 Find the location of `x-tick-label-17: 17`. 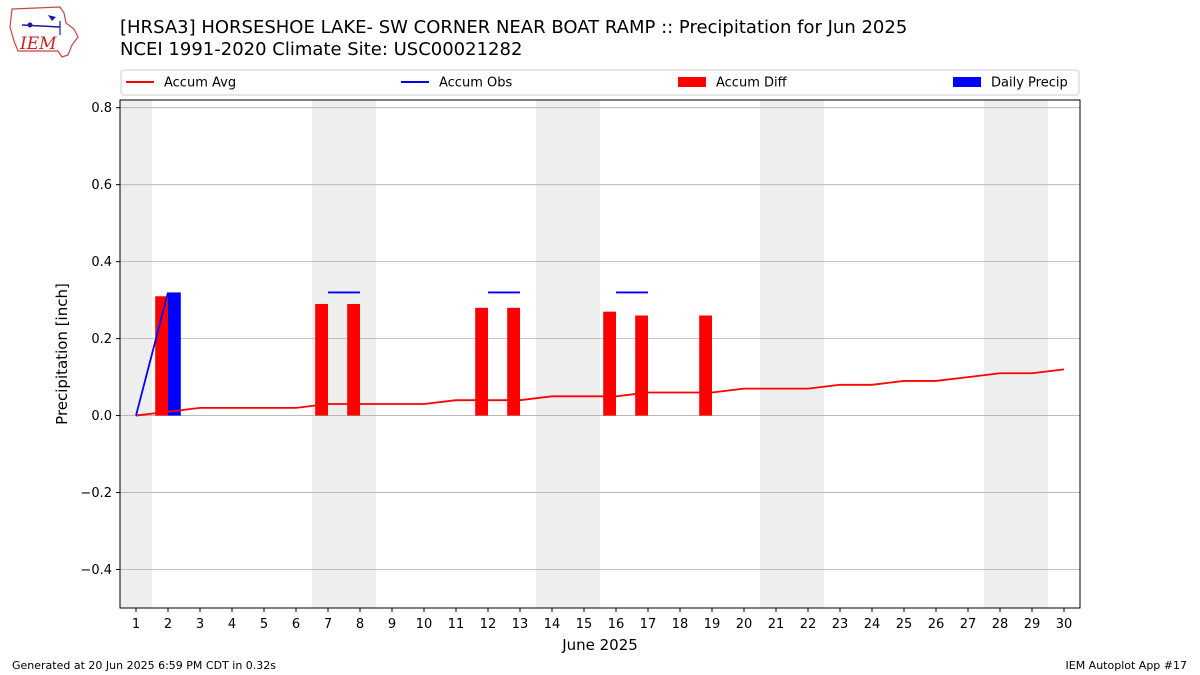

x-tick-label-17: 17 is located at coordinates (648, 624).